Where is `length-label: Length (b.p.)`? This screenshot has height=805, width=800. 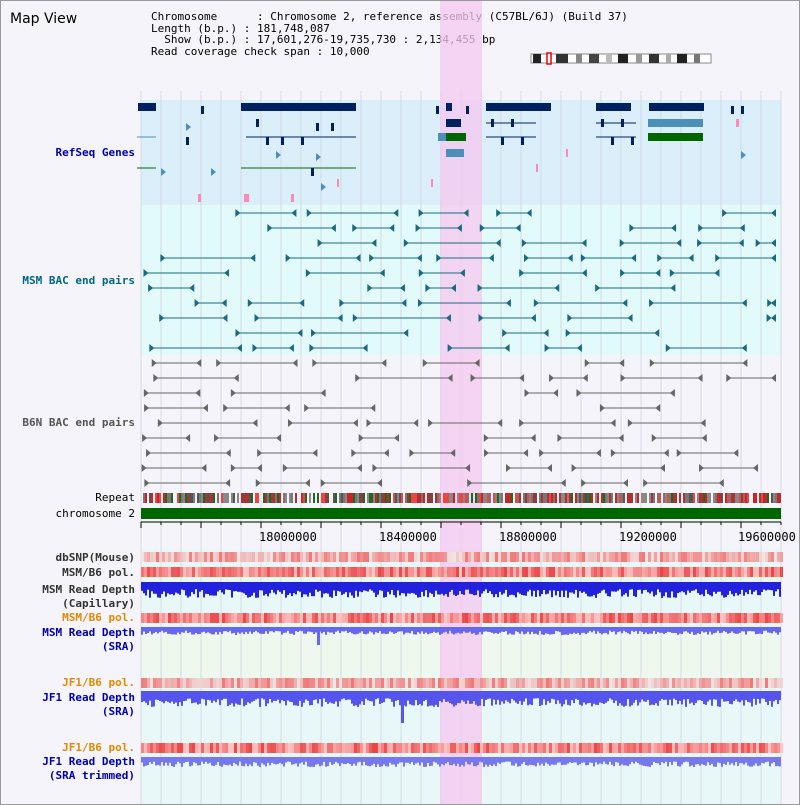 length-label: Length (b.p.) is located at coordinates (194, 28).